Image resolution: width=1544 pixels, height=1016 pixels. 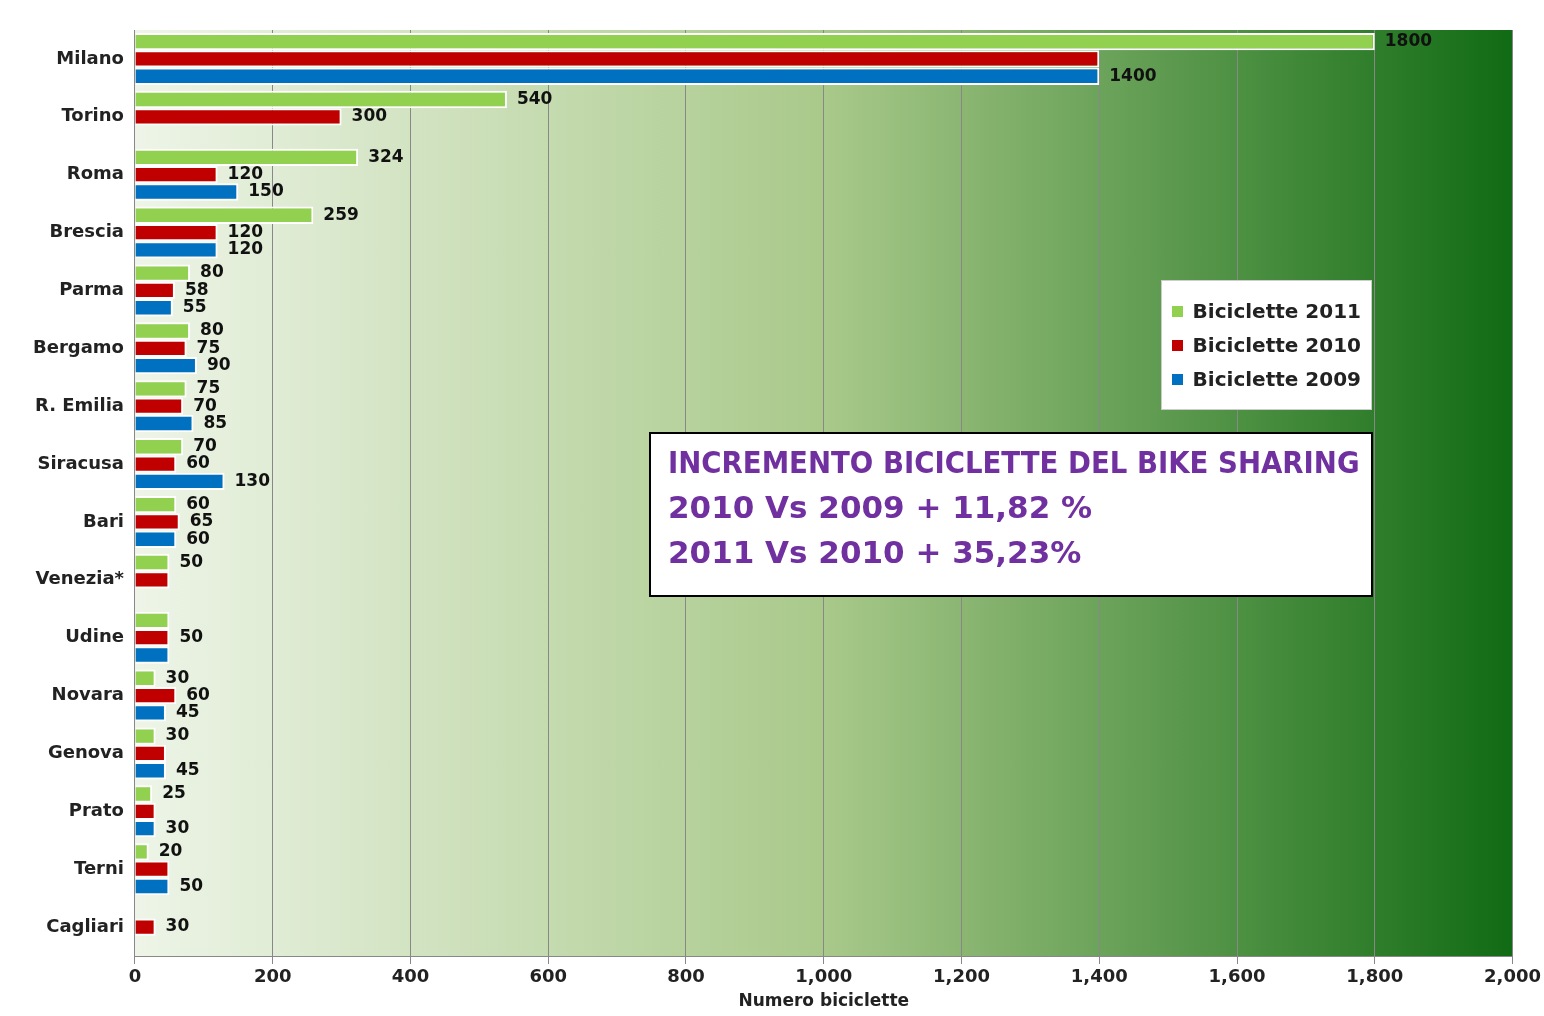 I want to click on y-tick-label: Bergamo, so click(x=78, y=346).